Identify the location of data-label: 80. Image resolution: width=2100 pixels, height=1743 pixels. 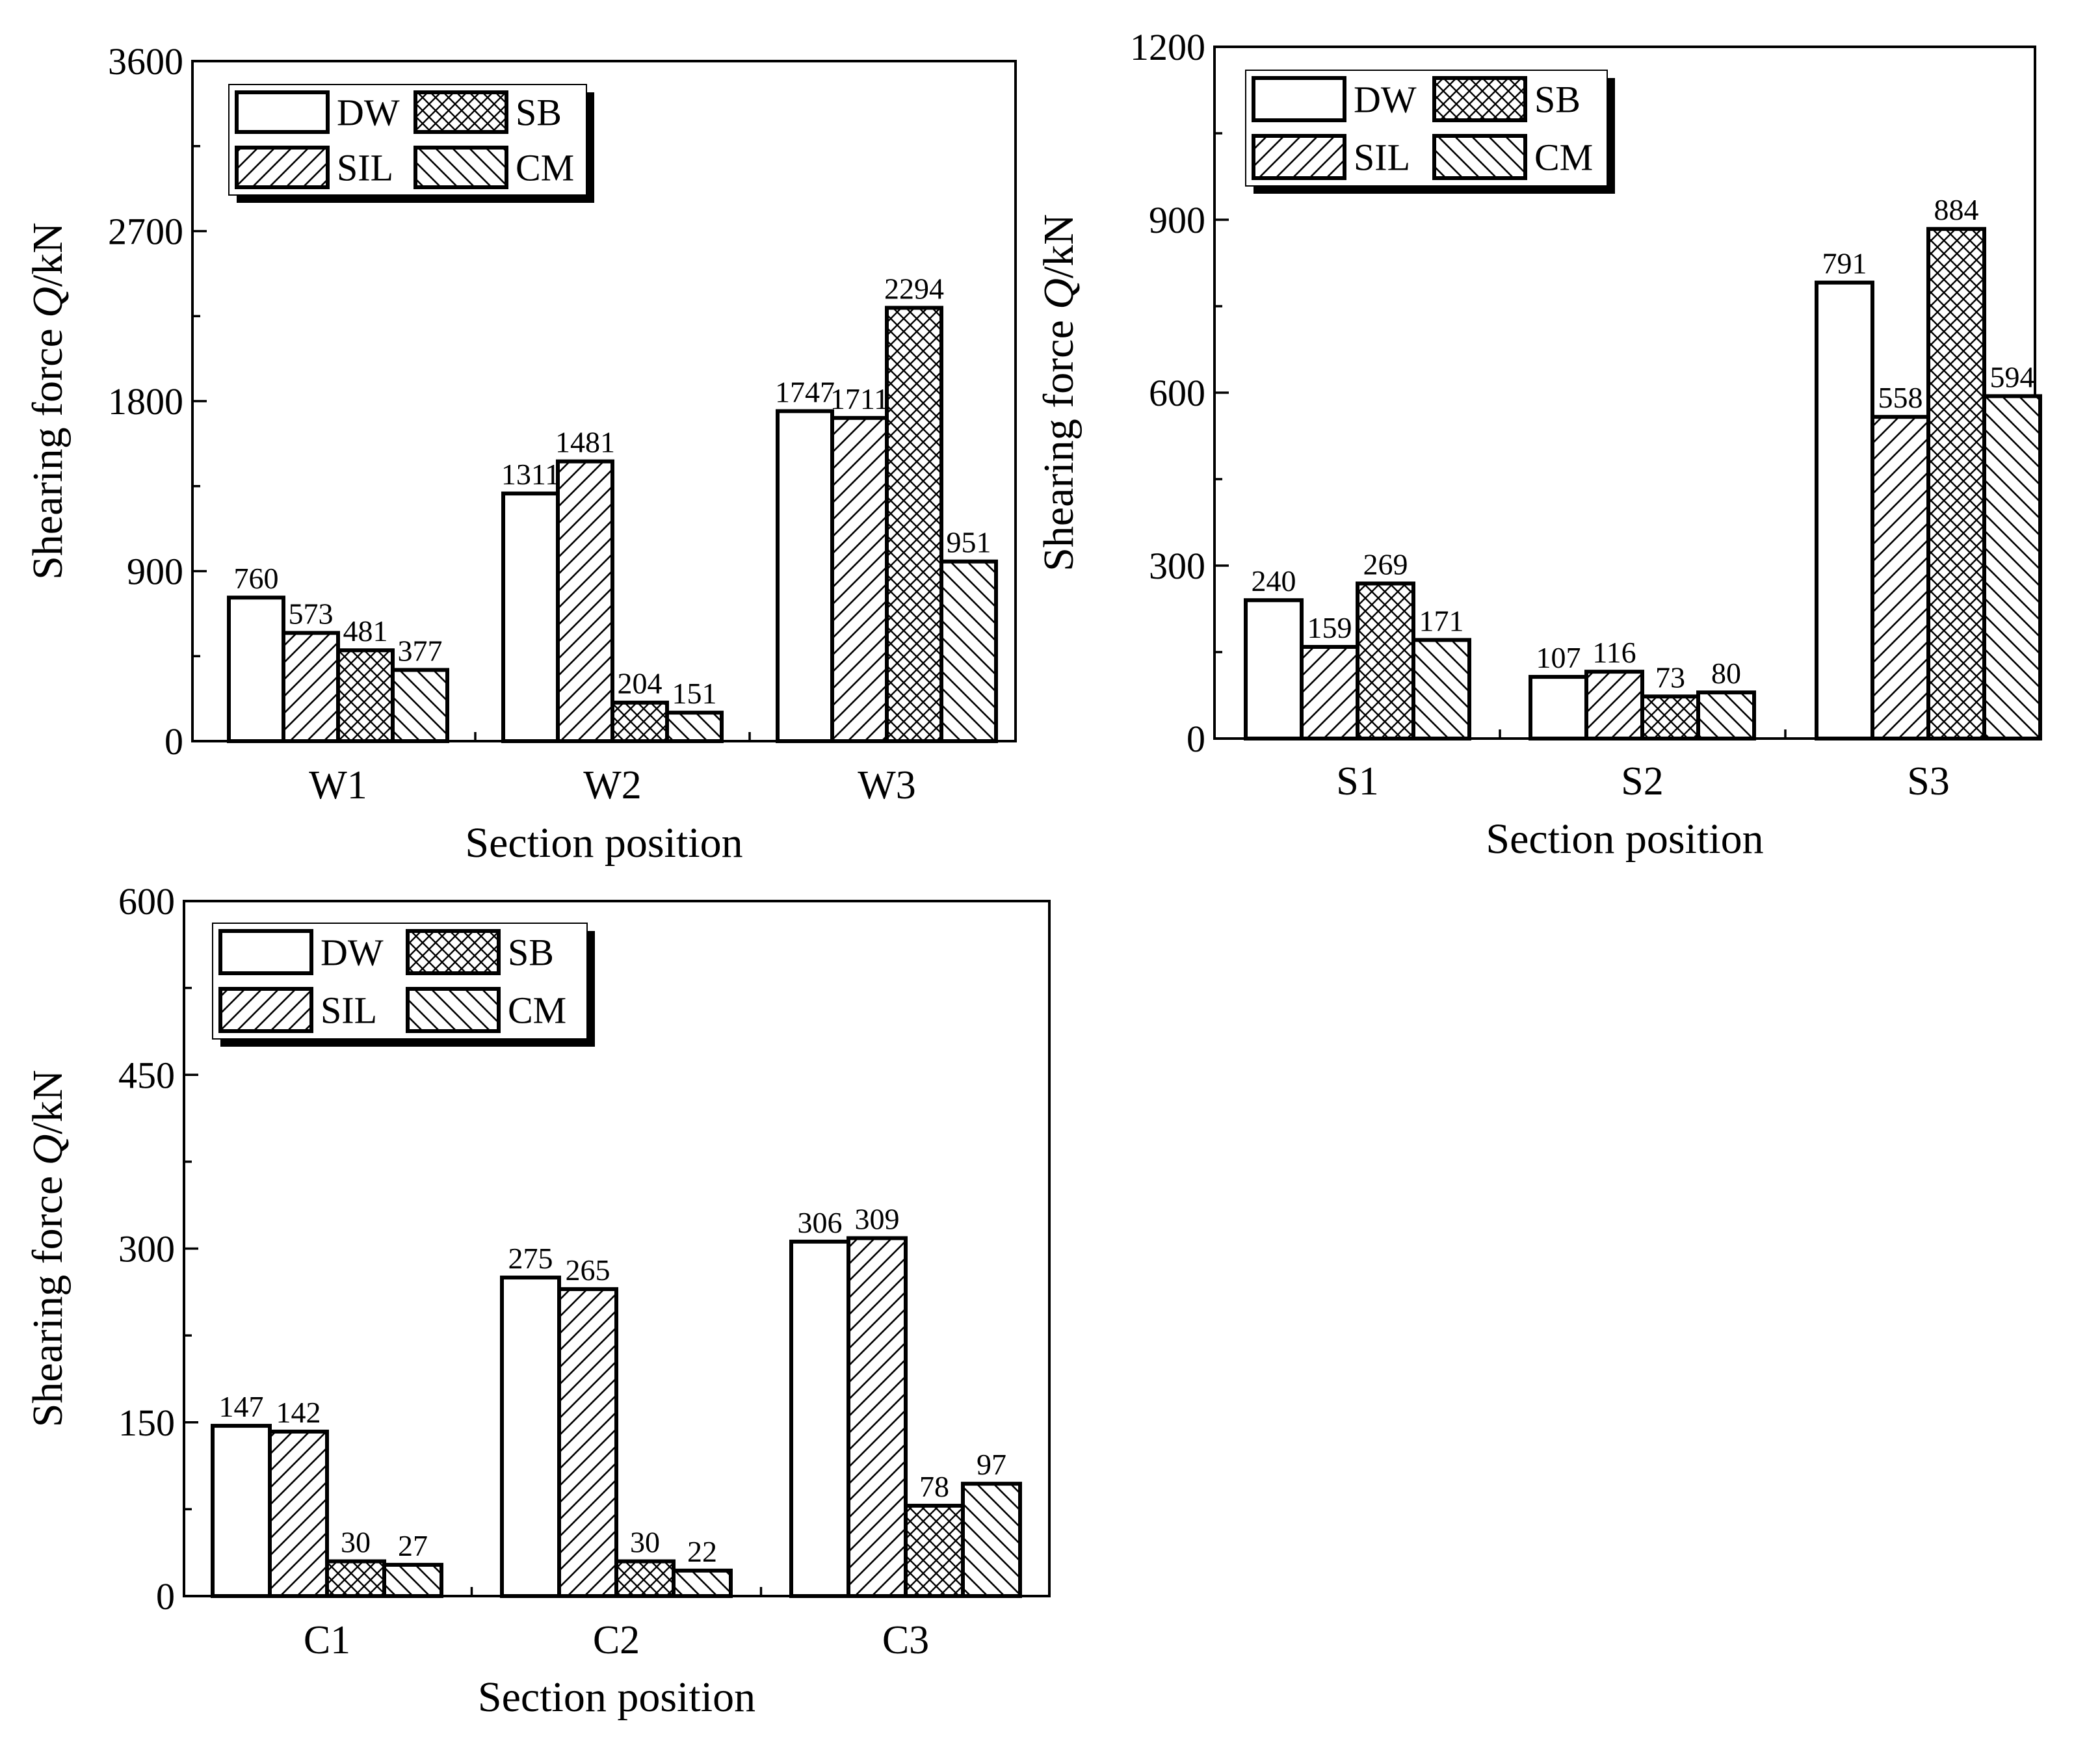
(1726, 673).